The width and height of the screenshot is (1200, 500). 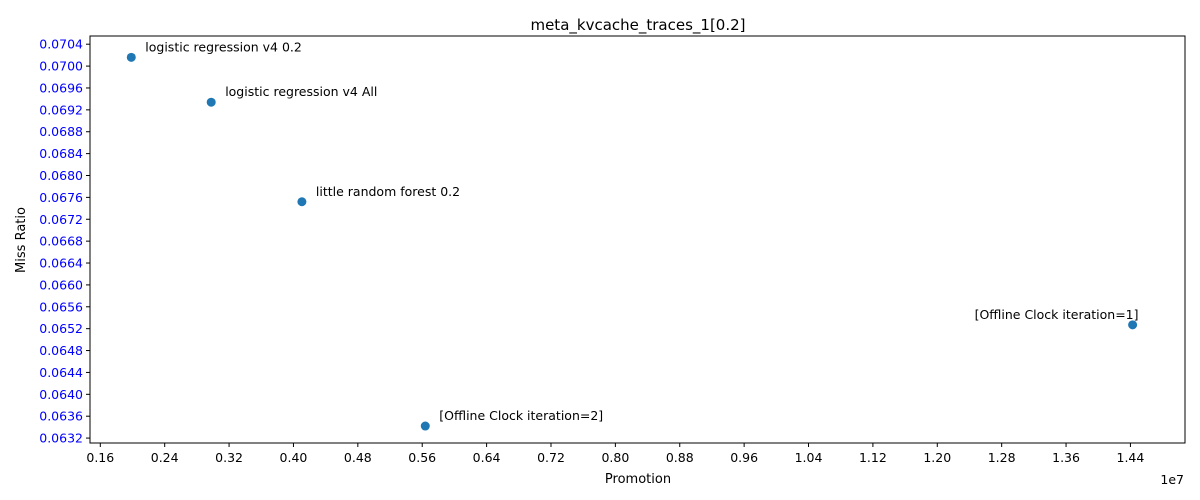 What do you see at coordinates (61, 219) in the screenshot?
I see `y-tick-label: 0.0672` at bounding box center [61, 219].